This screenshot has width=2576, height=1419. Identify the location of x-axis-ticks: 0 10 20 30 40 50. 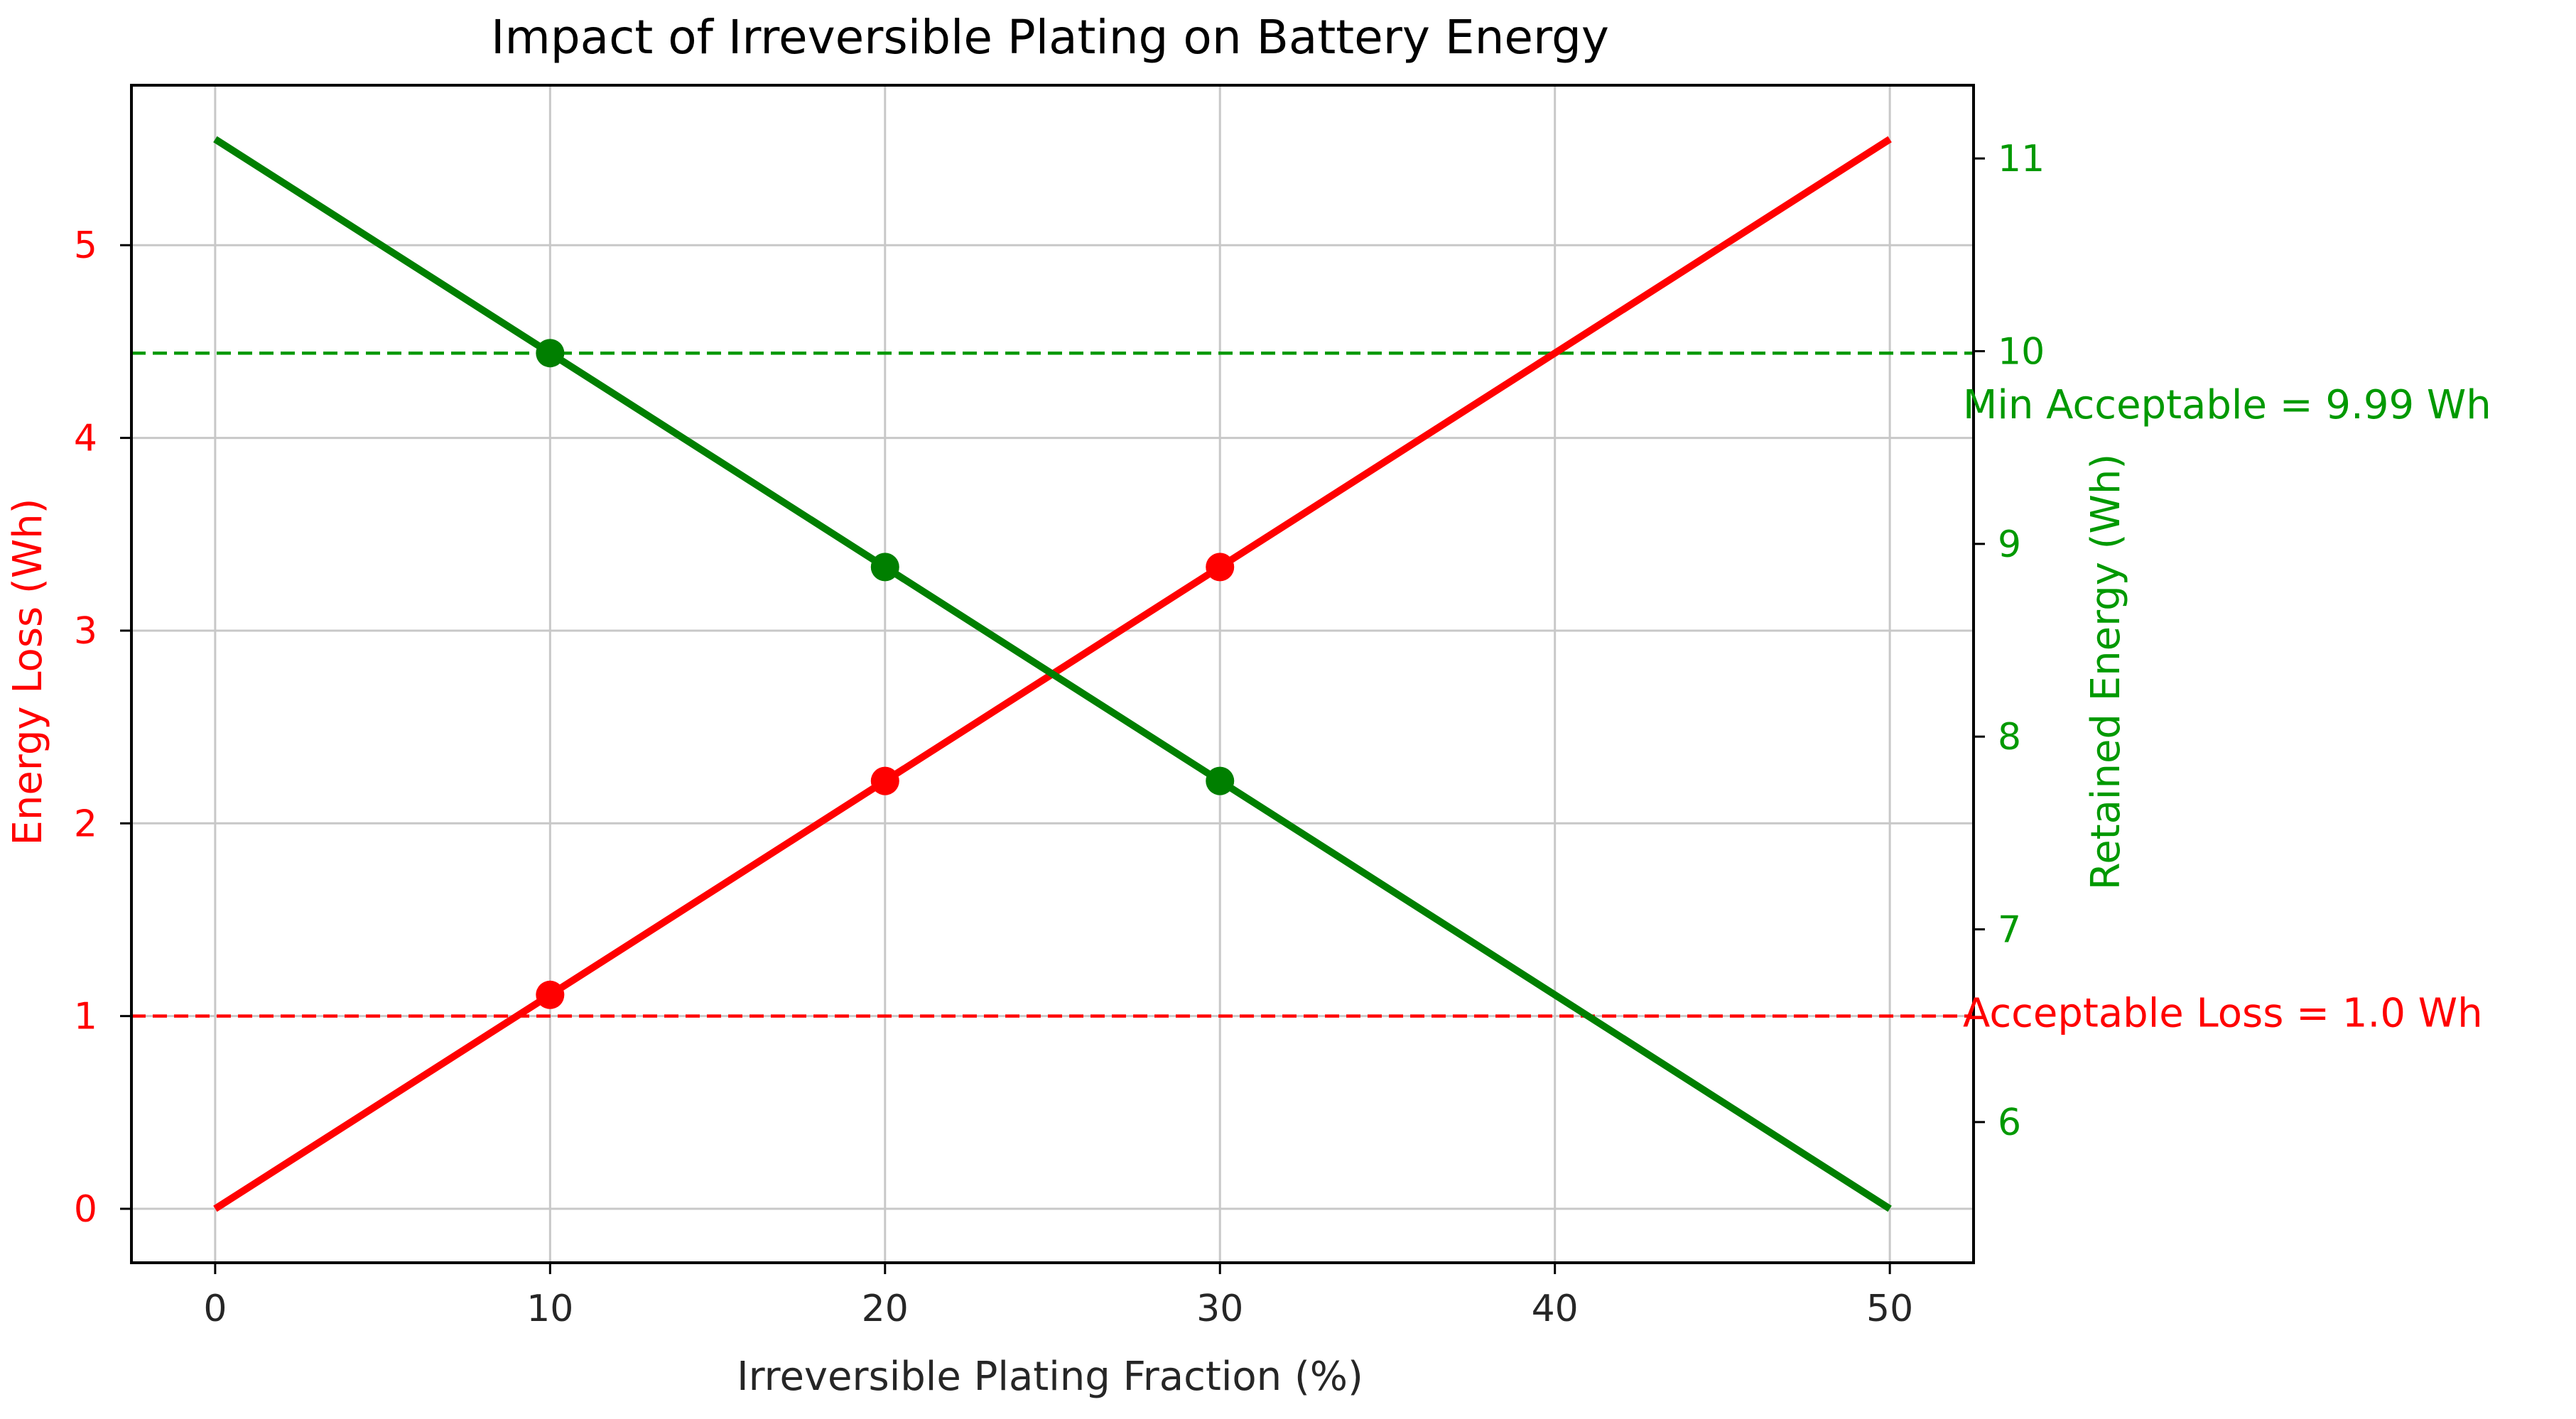
(1058, 1296).